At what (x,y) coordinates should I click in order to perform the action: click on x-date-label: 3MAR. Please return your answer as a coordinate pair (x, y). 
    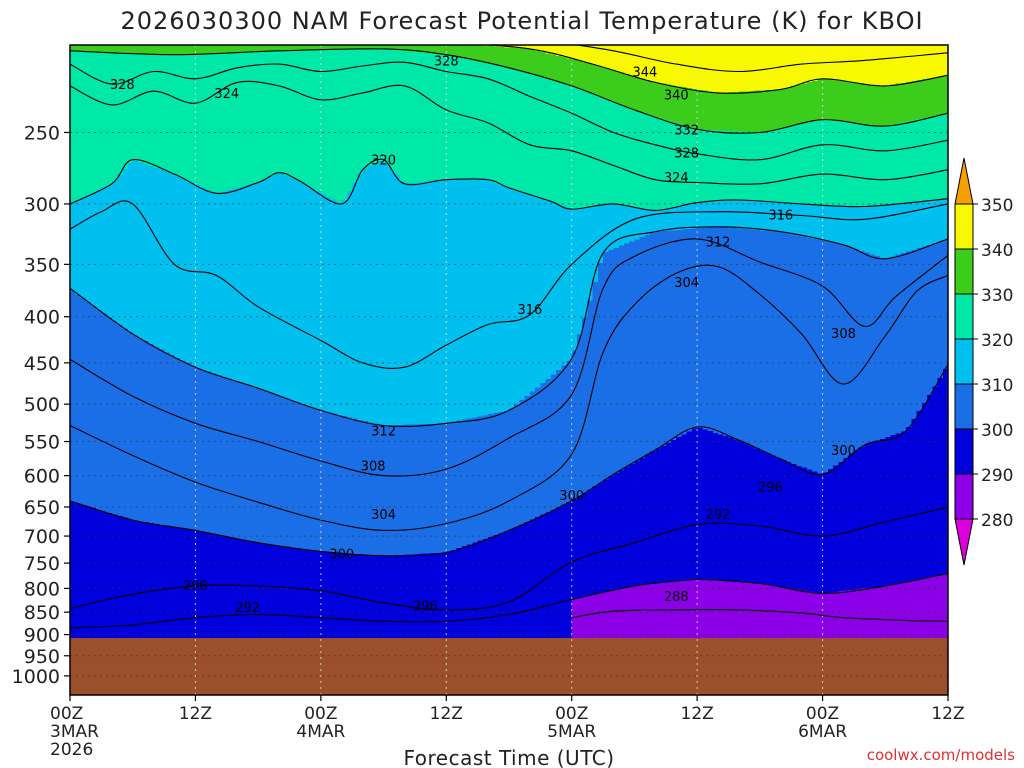
    Looking at the image, I should click on (74, 732).